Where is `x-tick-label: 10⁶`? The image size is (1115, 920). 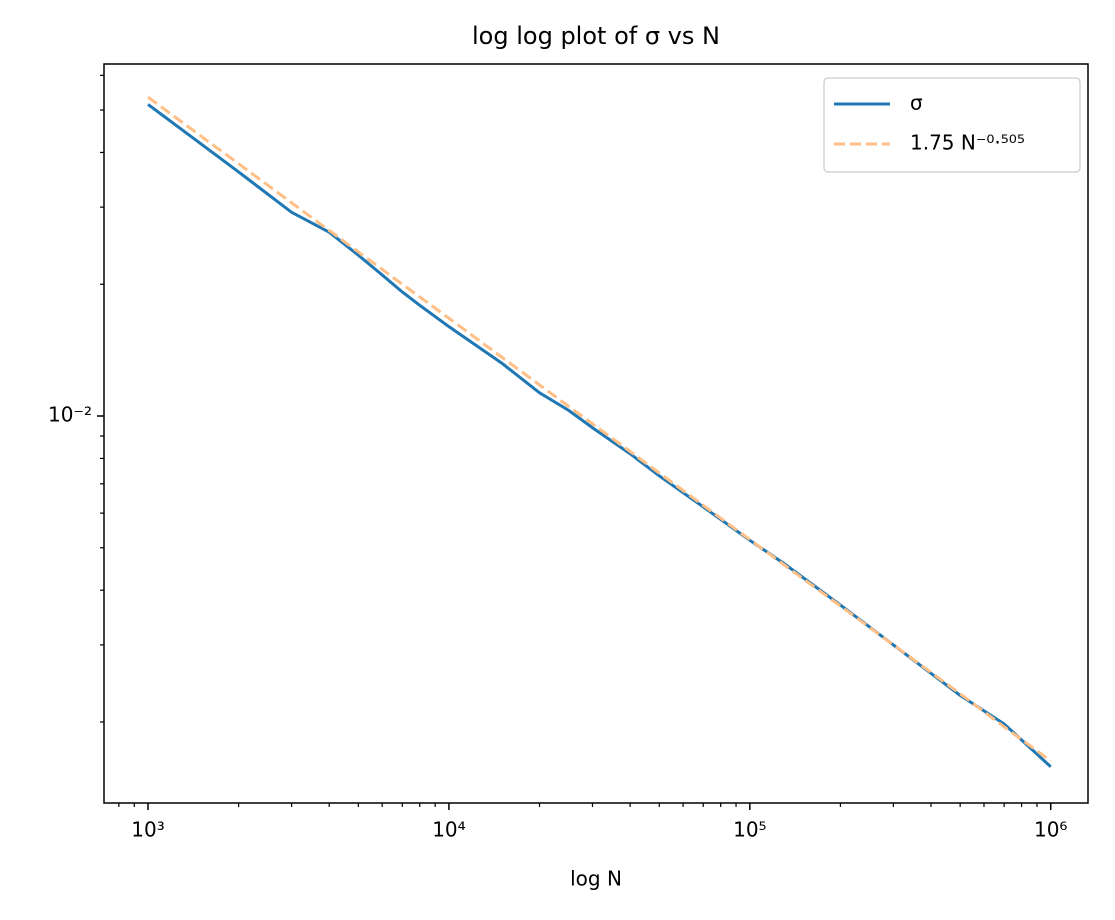
x-tick-label: 10⁶ is located at coordinates (1050, 830).